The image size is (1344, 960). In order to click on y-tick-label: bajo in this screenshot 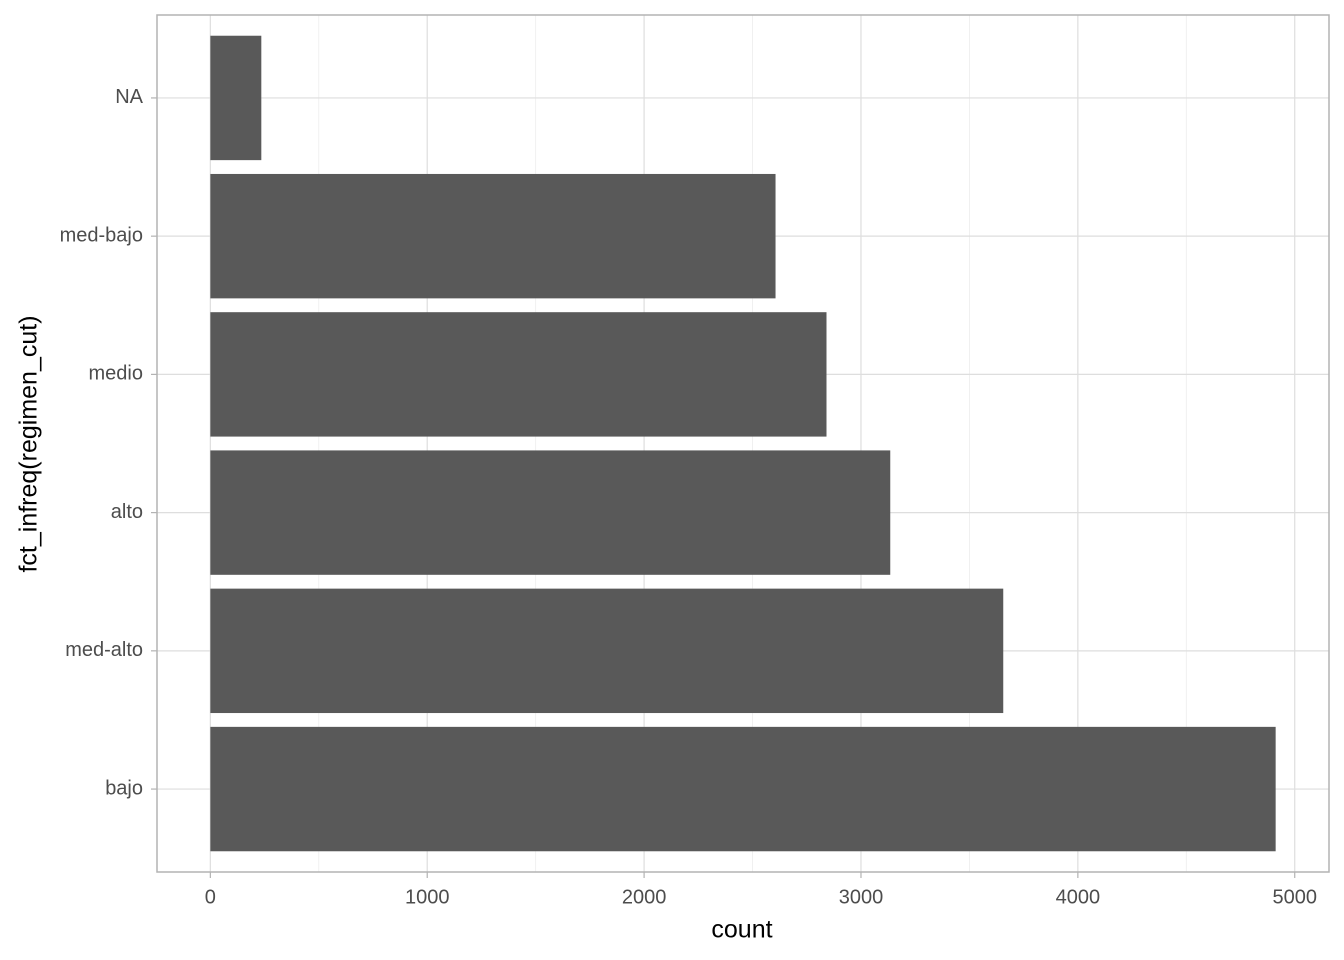, I will do `click(124, 788)`.